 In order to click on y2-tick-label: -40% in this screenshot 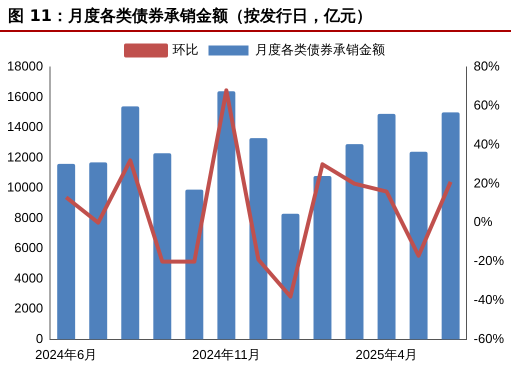, I will do `click(489, 300)`.